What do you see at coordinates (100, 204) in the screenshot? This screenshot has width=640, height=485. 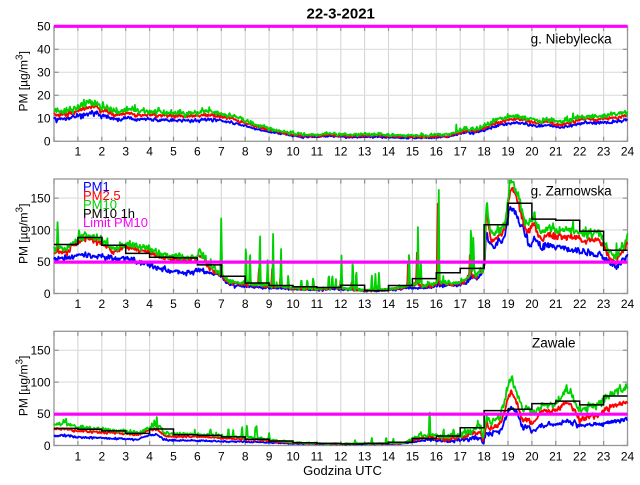 I see `svg-text: PM10` at bounding box center [100, 204].